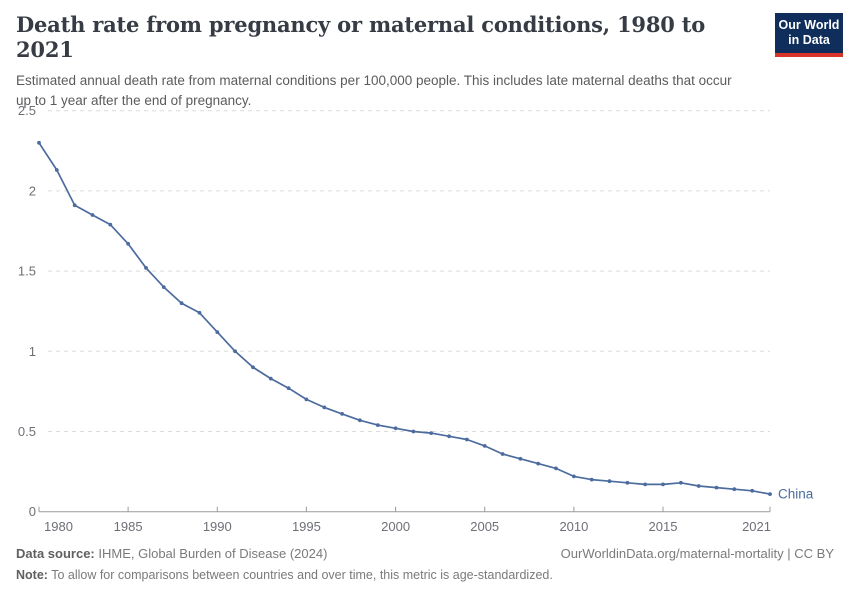 This screenshot has width=850, height=600. What do you see at coordinates (58, 526) in the screenshot?
I see `x-axis-label: 1980` at bounding box center [58, 526].